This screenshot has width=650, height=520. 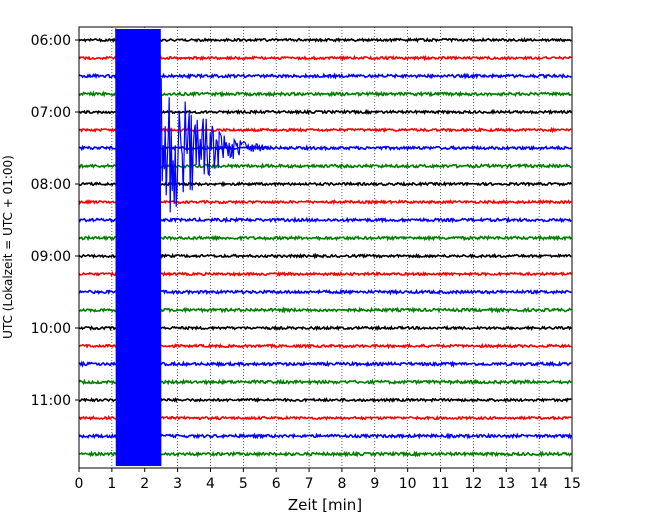 What do you see at coordinates (374, 484) in the screenshot?
I see `x-tick-label-9: 9` at bounding box center [374, 484].